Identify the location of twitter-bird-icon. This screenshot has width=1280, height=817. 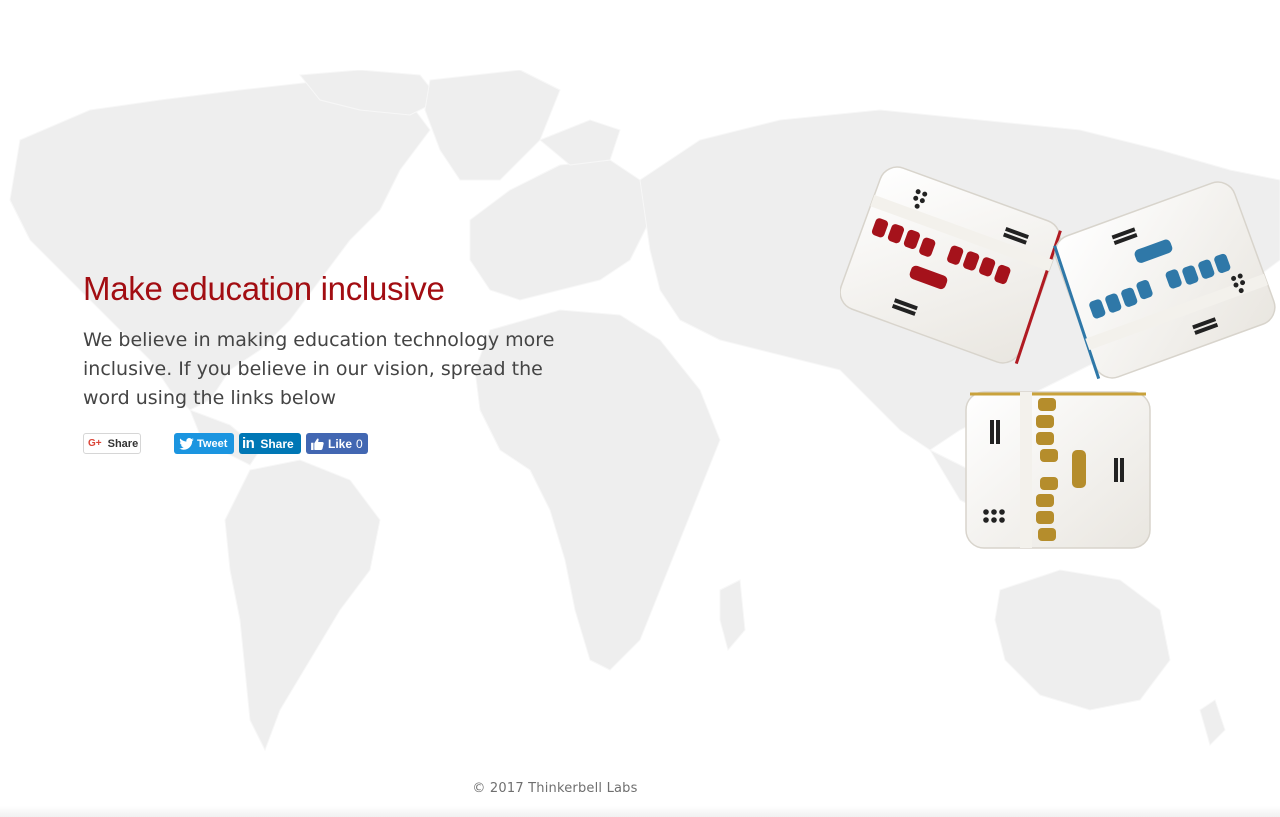
(186, 443).